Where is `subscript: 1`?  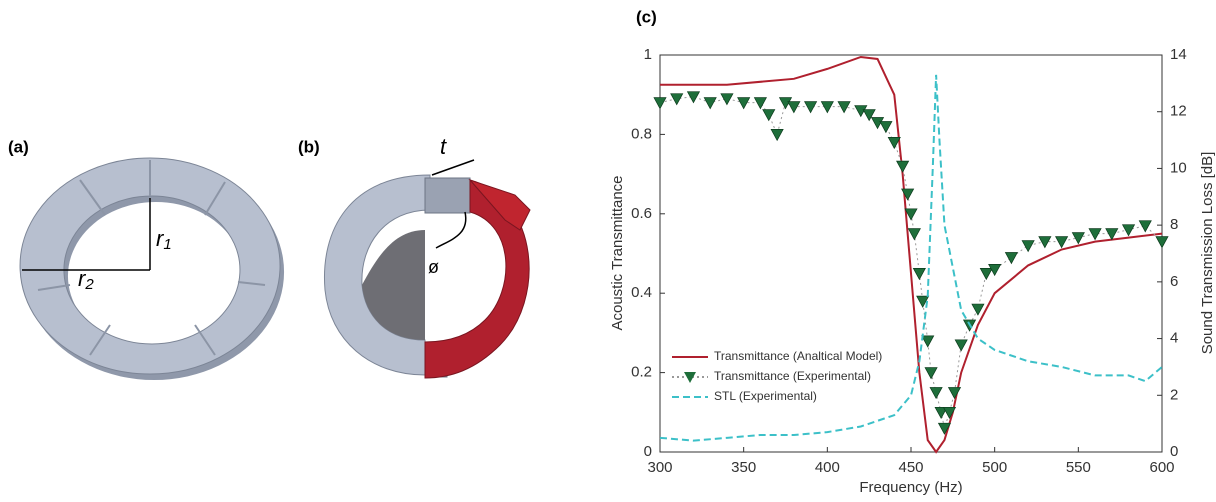 subscript: 1 is located at coordinates (167, 244).